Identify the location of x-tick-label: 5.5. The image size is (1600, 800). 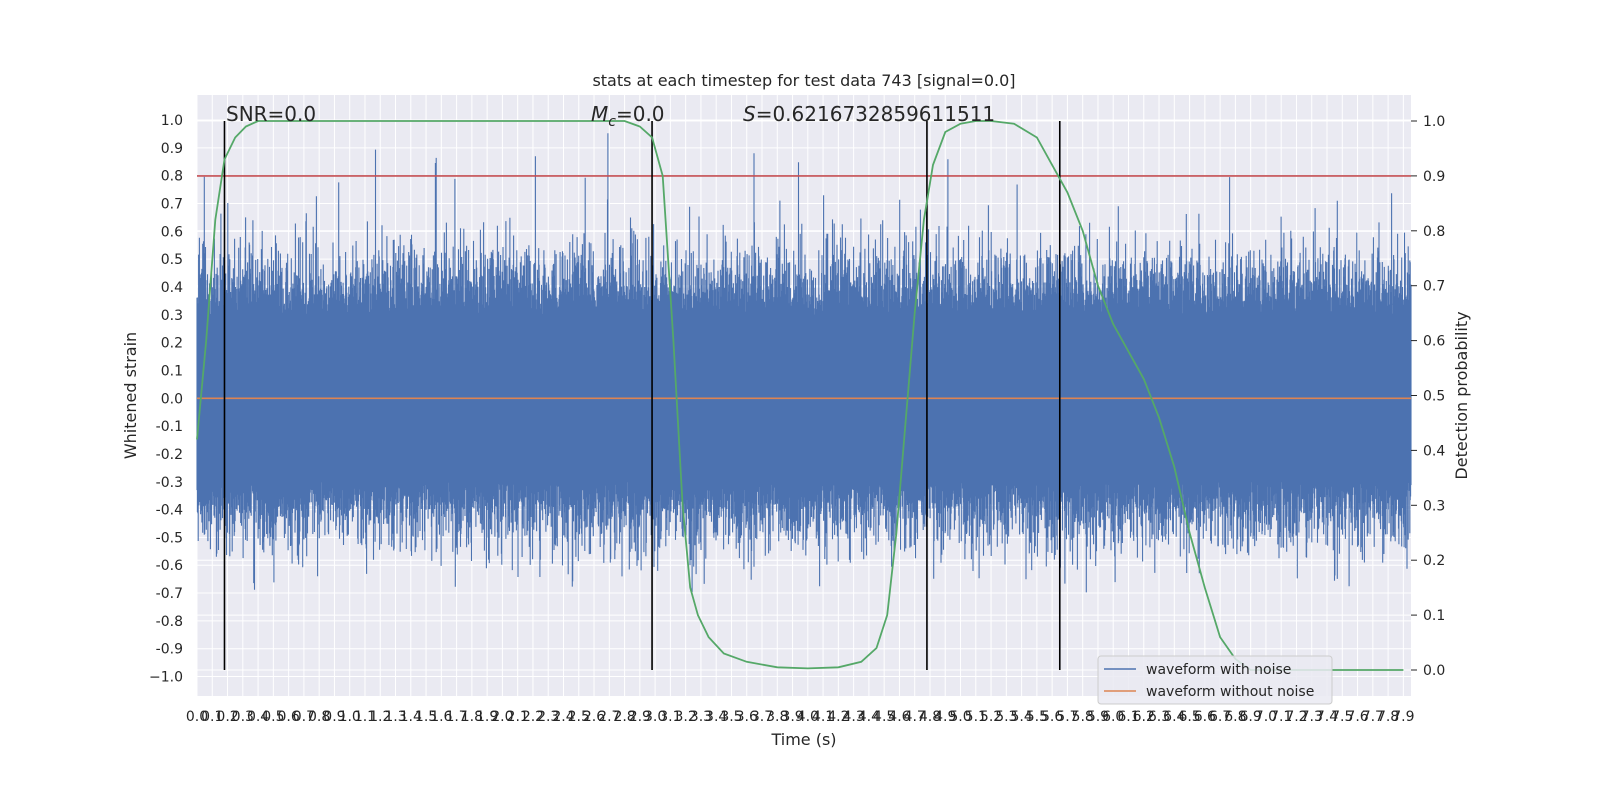
(1037, 717).